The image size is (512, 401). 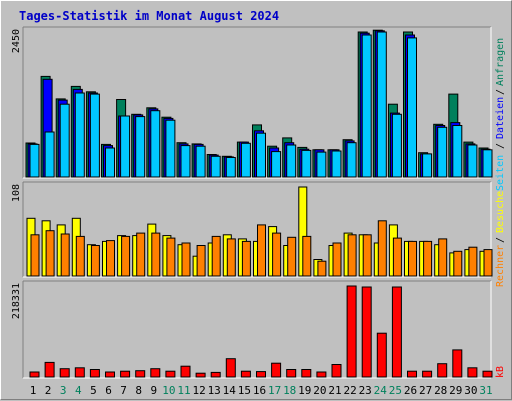 I want to click on day-label-31: 31, so click(x=485, y=390).